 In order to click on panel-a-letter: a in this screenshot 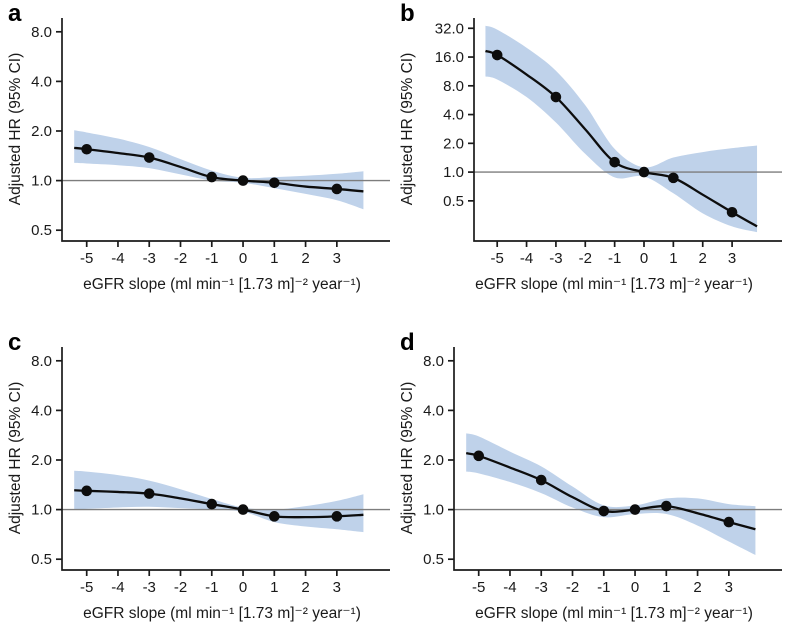, I will do `click(15, 13)`.